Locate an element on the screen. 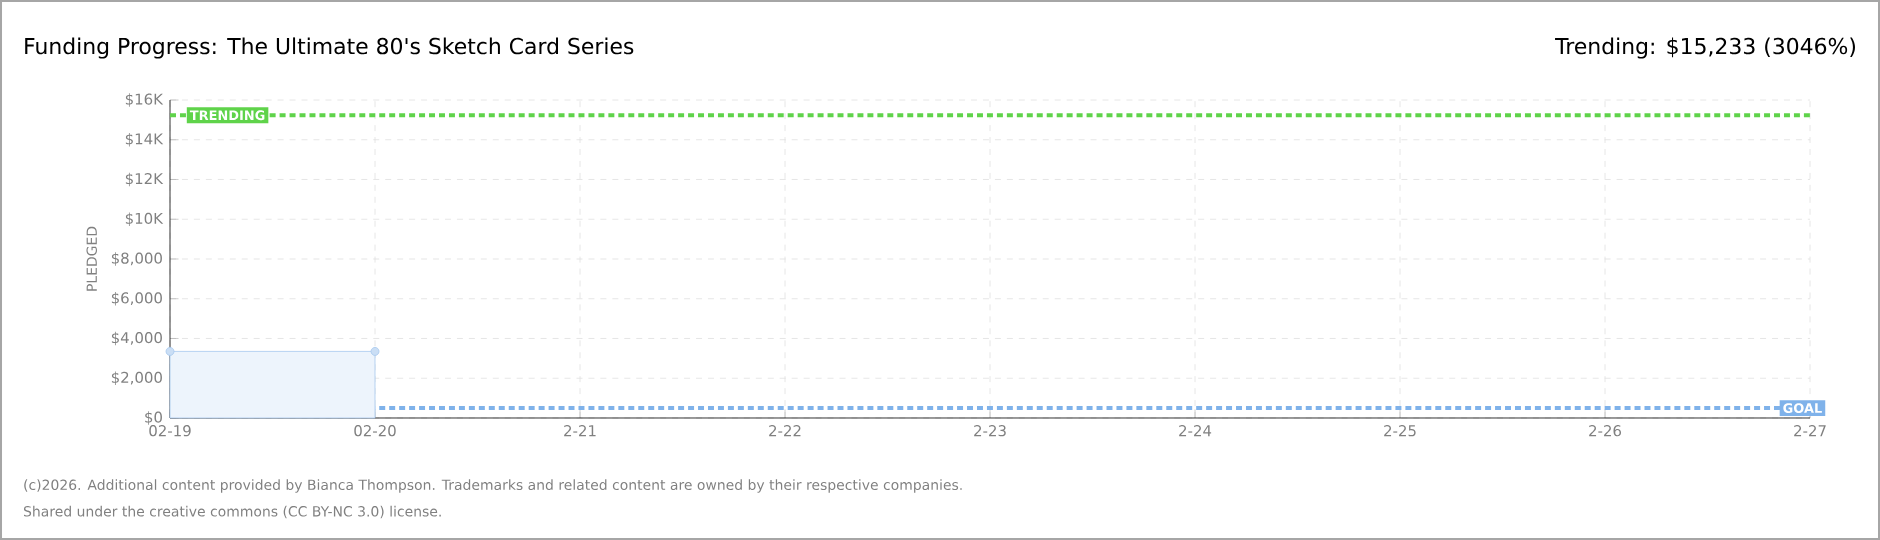 This screenshot has height=540, width=1880. chart-subtitle: Trending: $15,233 (3046%) is located at coordinates (1705, 48).